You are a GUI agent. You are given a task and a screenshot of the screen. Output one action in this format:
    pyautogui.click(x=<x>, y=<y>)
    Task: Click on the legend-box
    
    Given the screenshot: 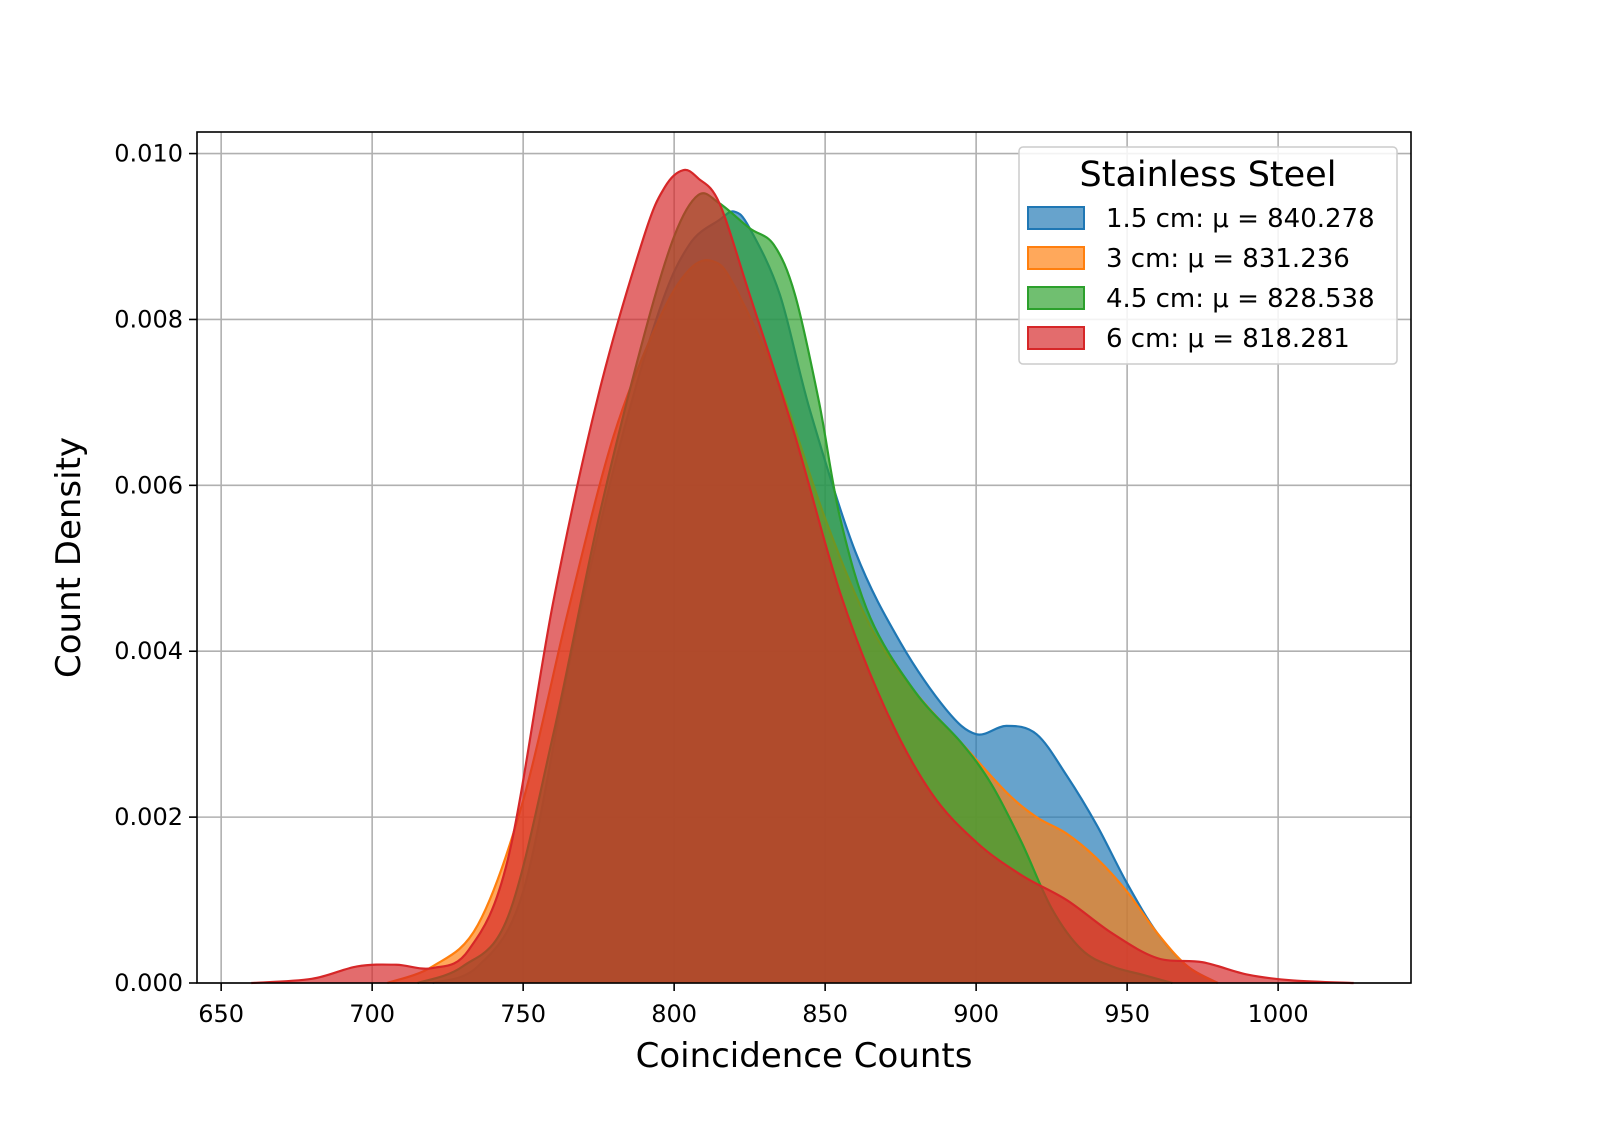 What is the action you would take?
    pyautogui.click(x=1208, y=255)
    